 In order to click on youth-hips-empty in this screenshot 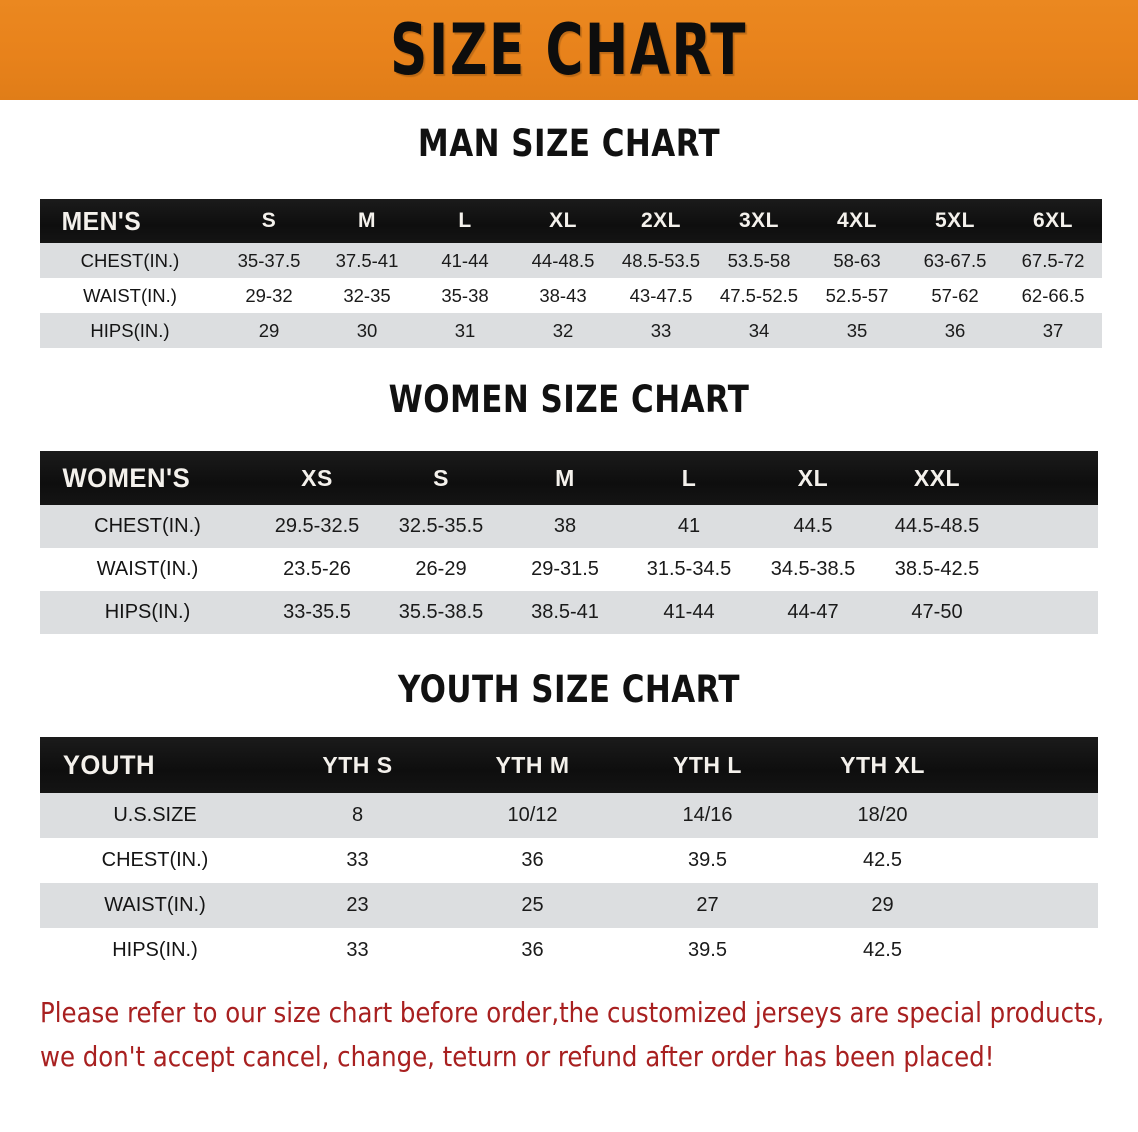, I will do `click(1034, 950)`.